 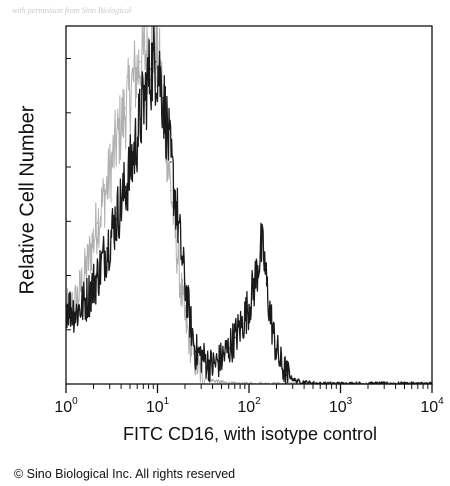 I want to click on y-axis-label: Relative Cell Number, so click(x=27, y=200).